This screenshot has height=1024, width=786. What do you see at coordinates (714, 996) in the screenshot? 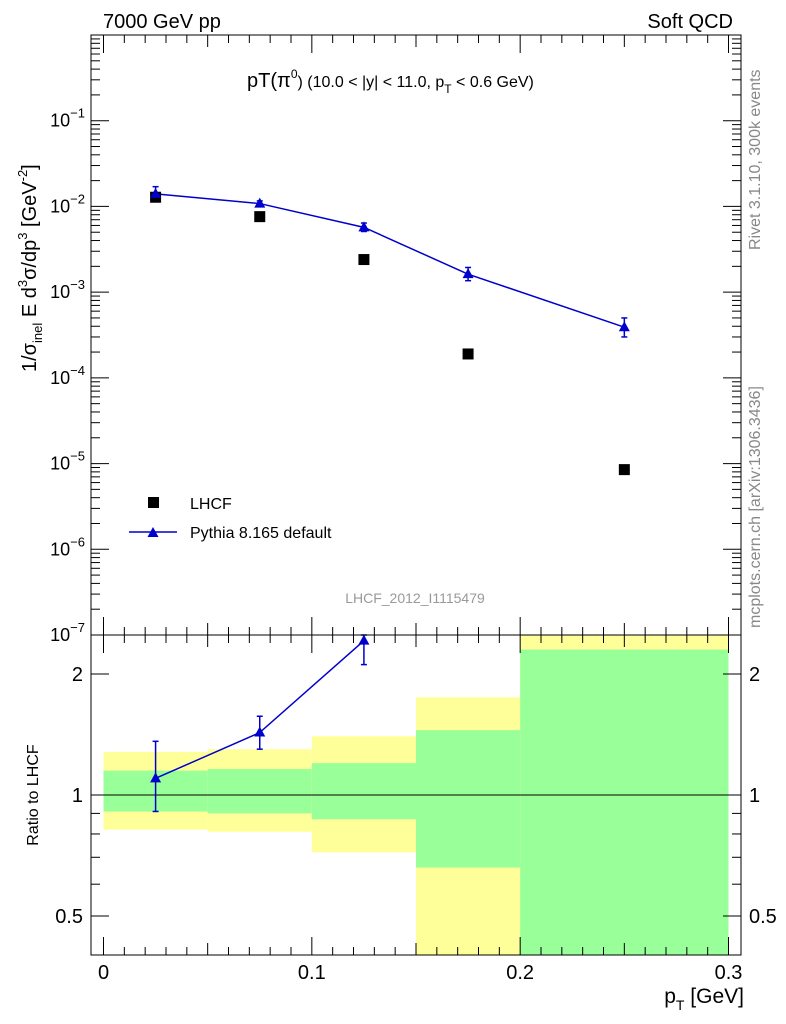
I see `xlabel-unit: [GeV]` at bounding box center [714, 996].